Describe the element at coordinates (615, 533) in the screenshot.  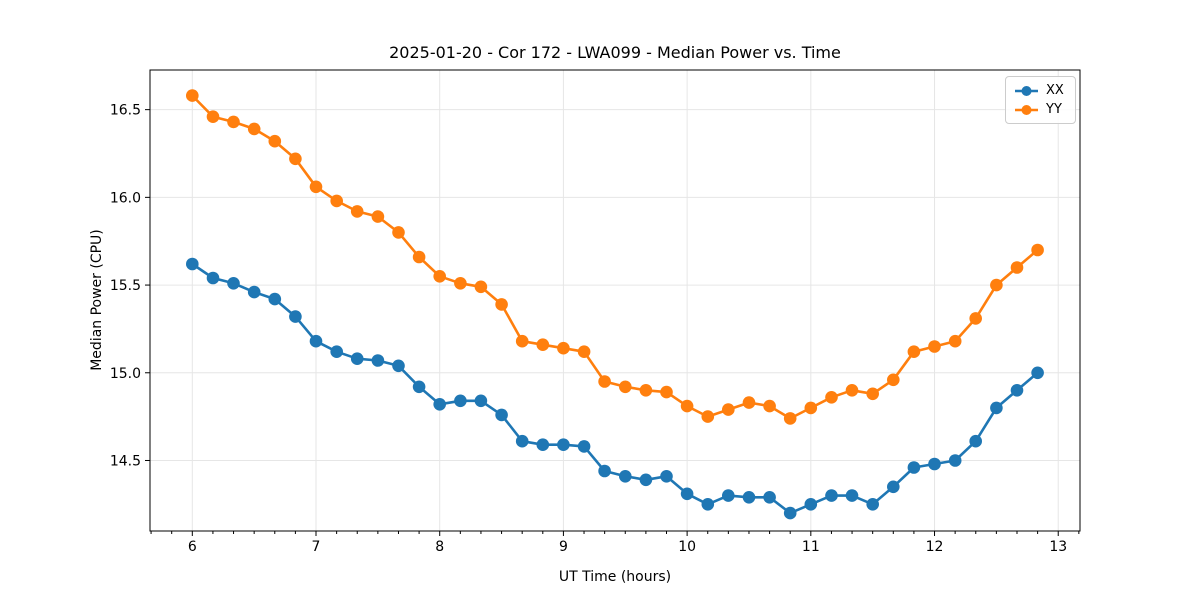
I see `x-axis-ticks` at that location.